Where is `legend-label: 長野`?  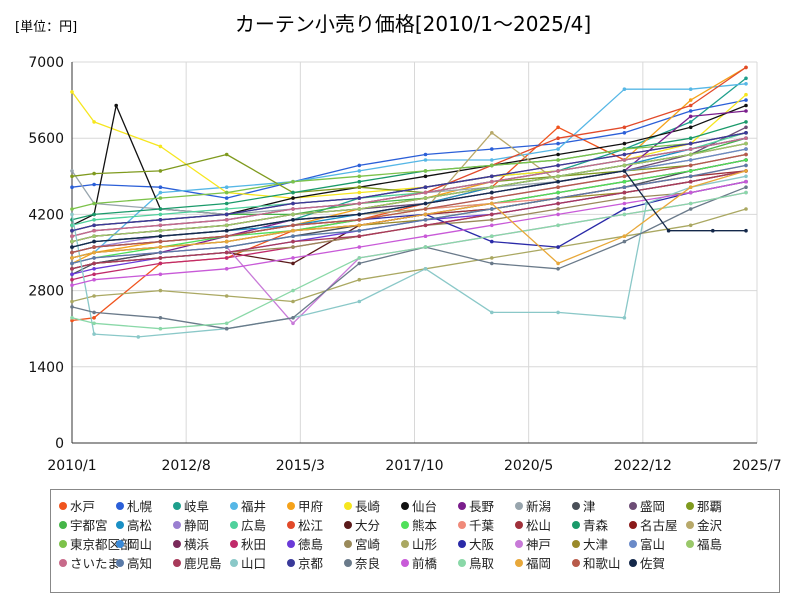 legend-label: 長野 is located at coordinates (482, 506).